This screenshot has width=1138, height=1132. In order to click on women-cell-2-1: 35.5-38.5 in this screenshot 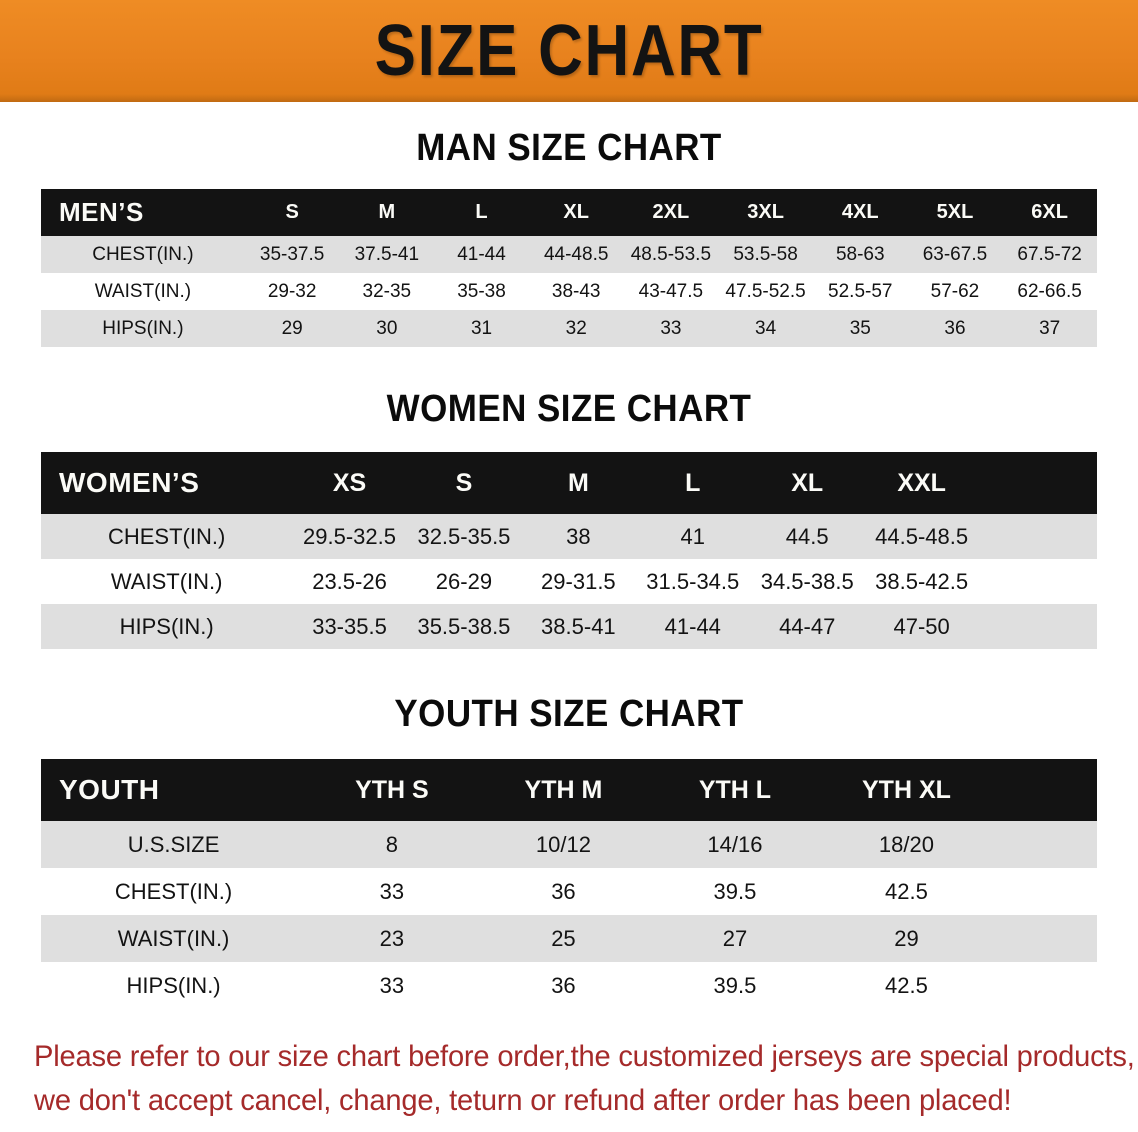, I will do `click(464, 626)`.